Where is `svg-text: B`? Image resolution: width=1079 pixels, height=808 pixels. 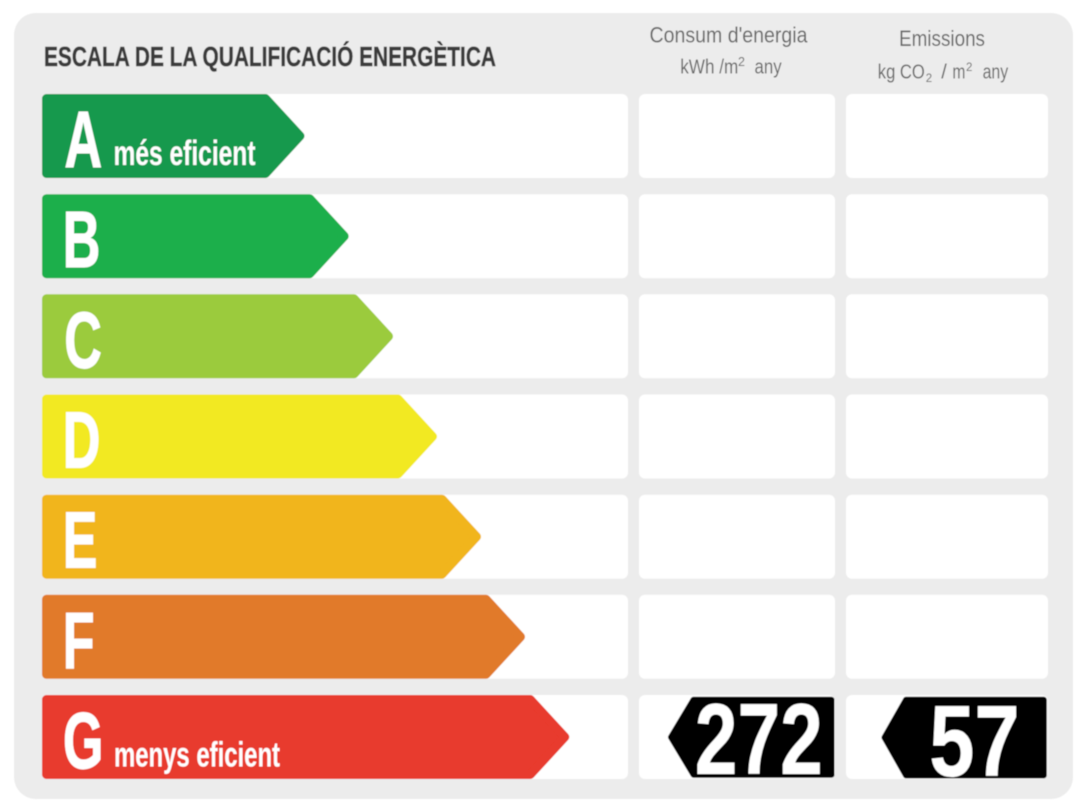 svg-text: B is located at coordinates (82, 239).